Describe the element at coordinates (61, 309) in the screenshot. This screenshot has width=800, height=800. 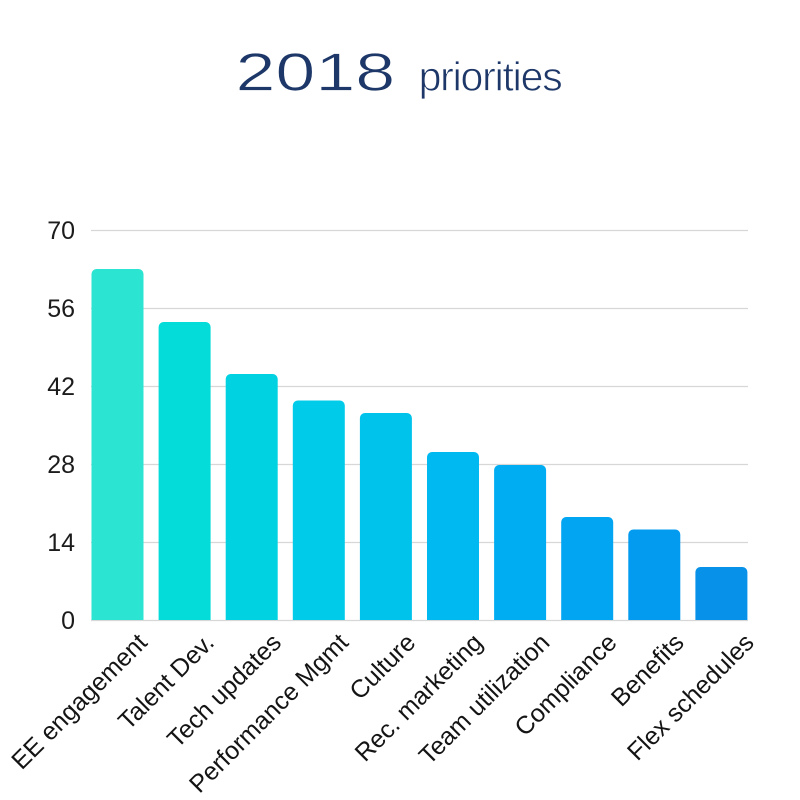
I see `svg-text: 56` at that location.